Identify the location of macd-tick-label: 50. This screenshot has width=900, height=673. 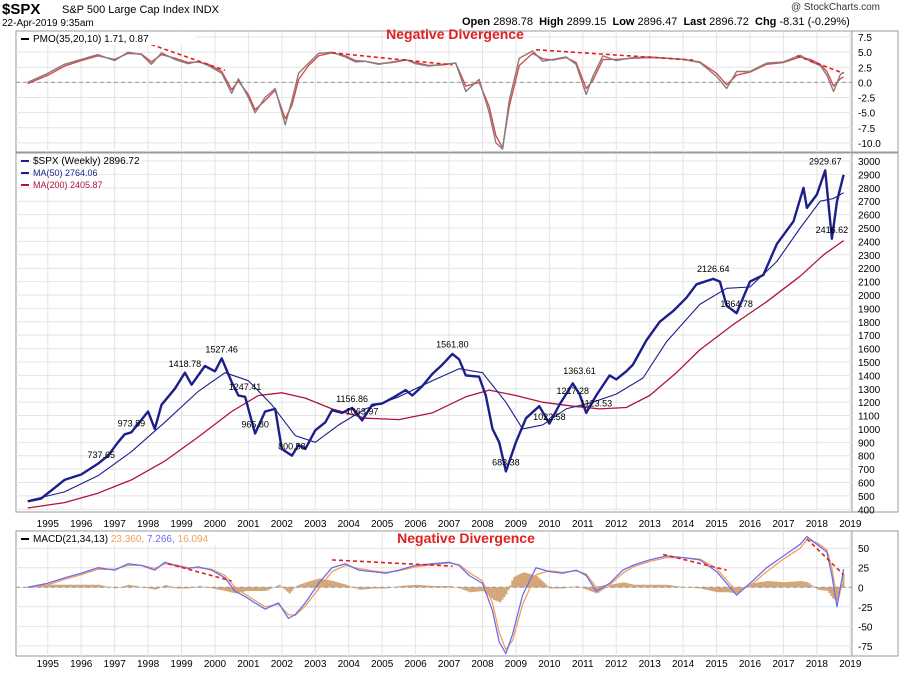
(864, 549).